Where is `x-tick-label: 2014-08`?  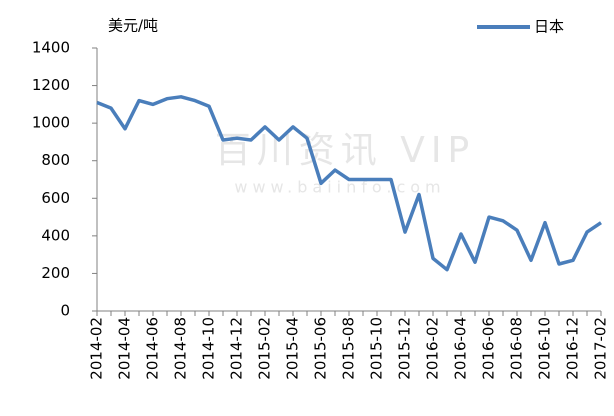
x-tick-label: 2014-08 is located at coordinates (181, 348).